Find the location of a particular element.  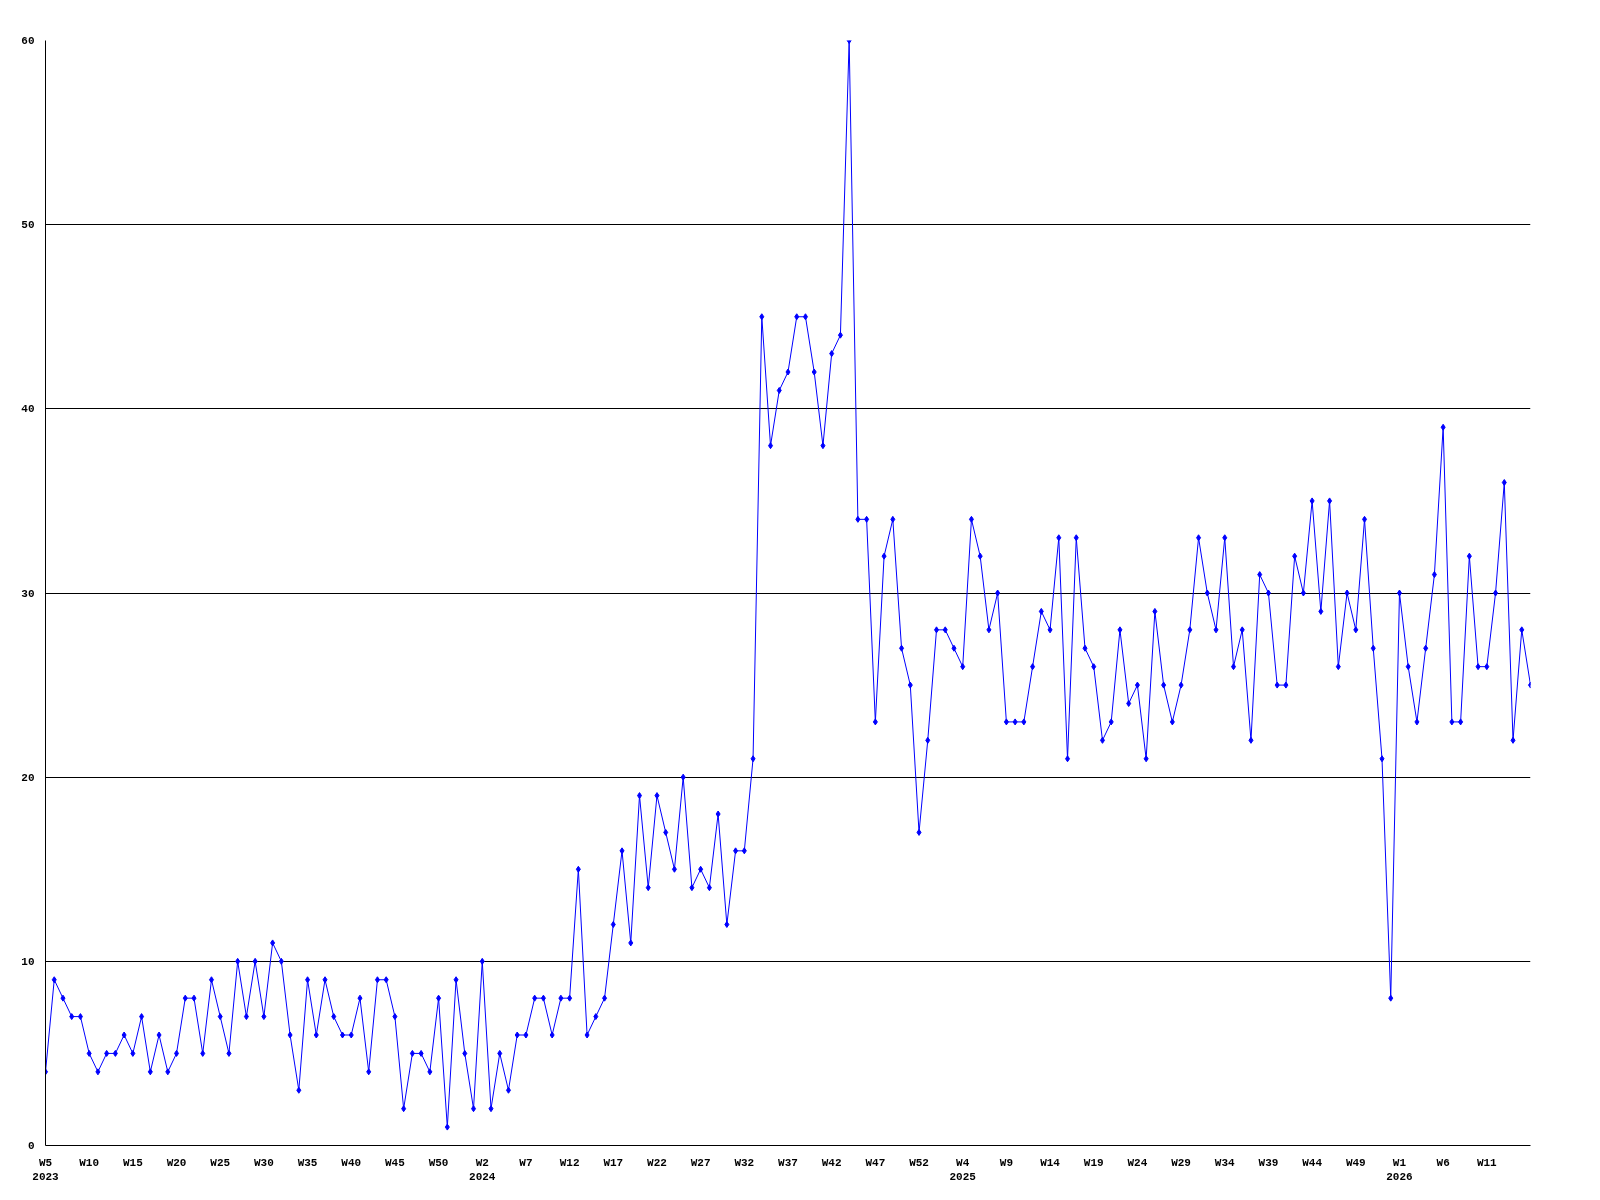

x-tick-label: W39 is located at coordinates (1268, 1162).